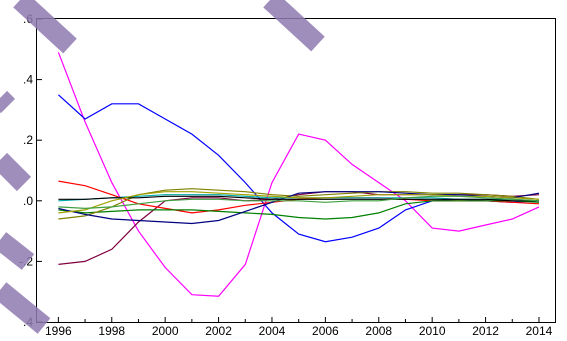 This screenshot has height=341, width=567. Describe the element at coordinates (111, 331) in the screenshot. I see `x-tick-label: 1998` at that location.